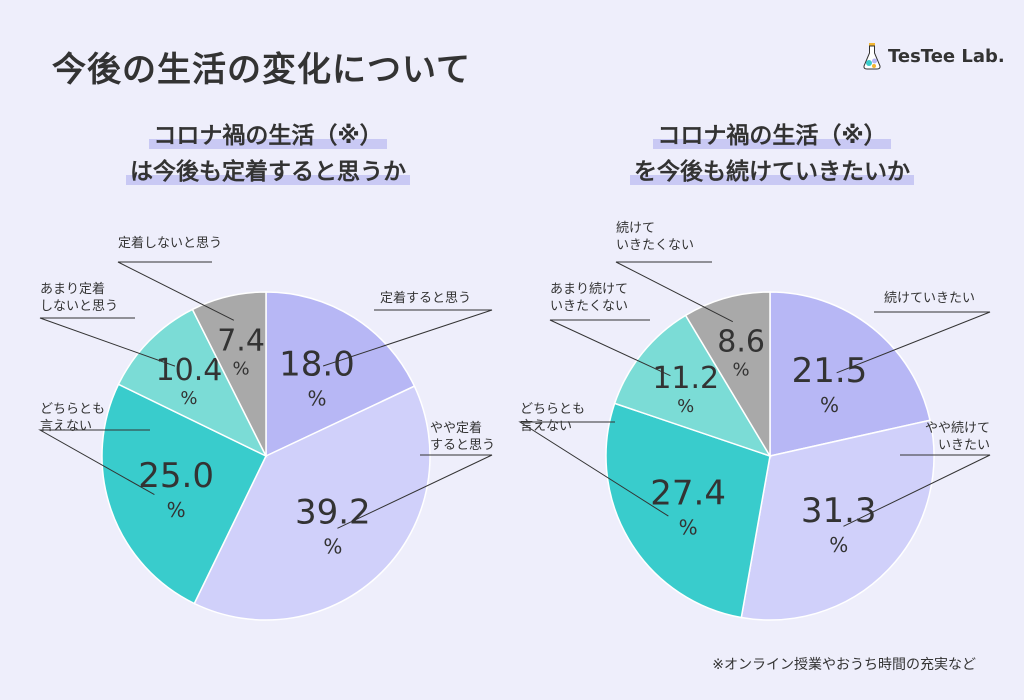  Describe the element at coordinates (425, 298) in the screenshot. I see `chart0-label-0-line-0: 定着すると思う` at that location.